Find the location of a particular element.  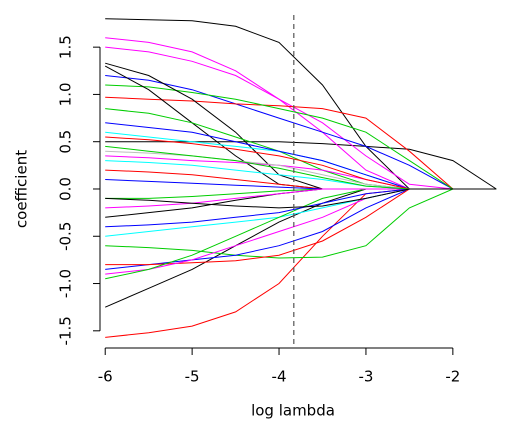

y-tick-label: 1.0 is located at coordinates (66, 94).